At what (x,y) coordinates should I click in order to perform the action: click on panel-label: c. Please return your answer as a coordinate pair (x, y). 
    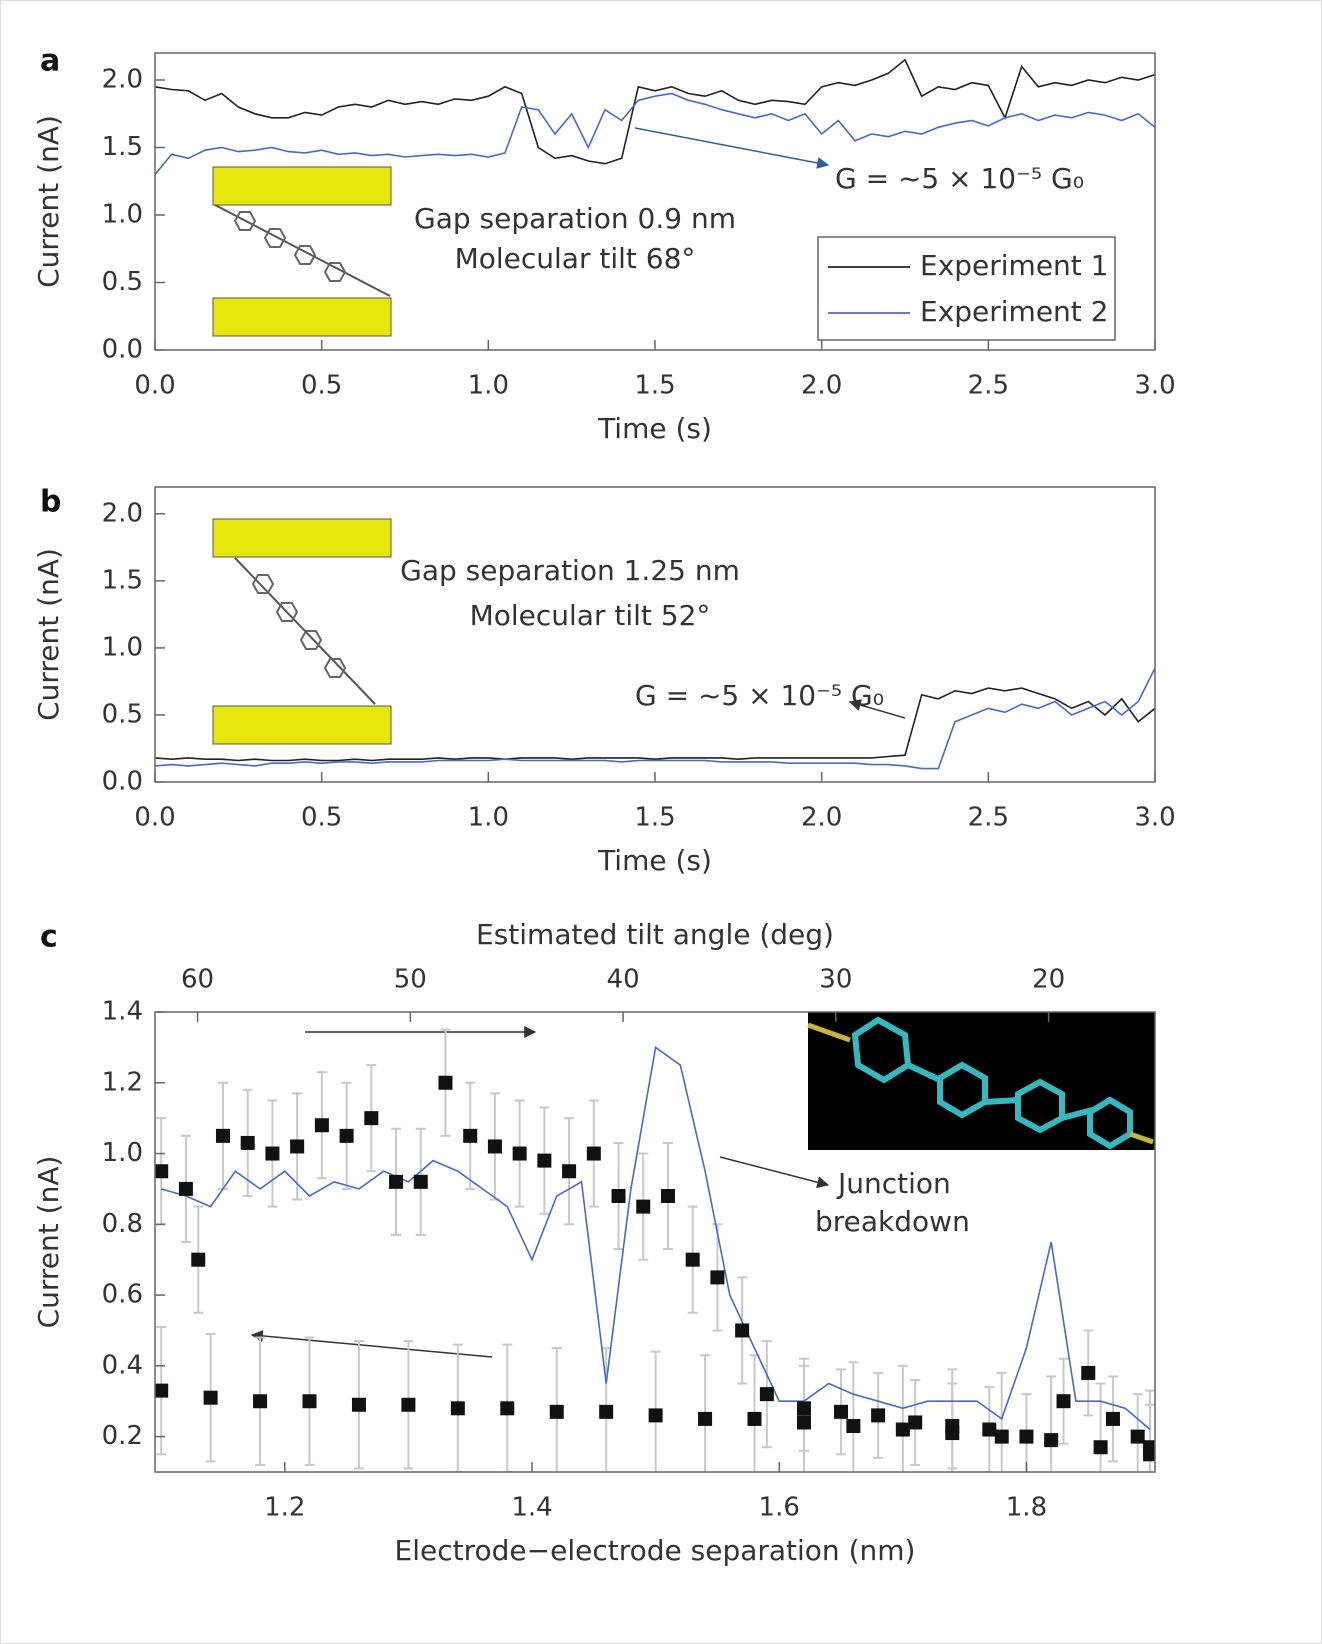
    Looking at the image, I should click on (49, 937).